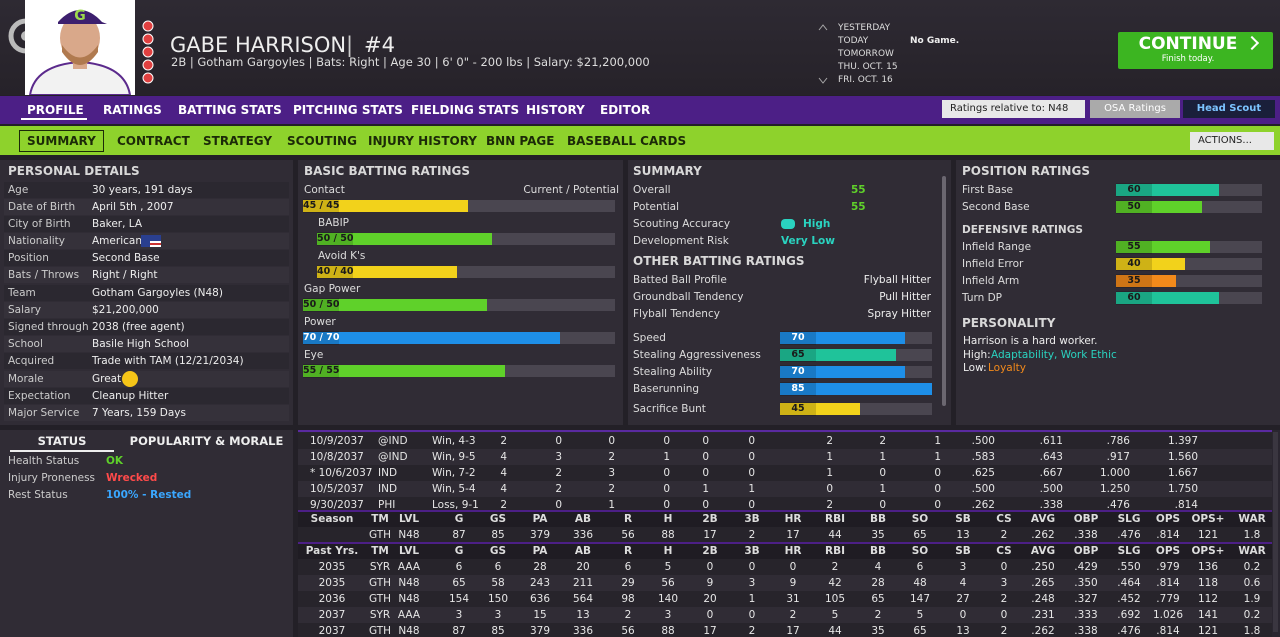 The height and width of the screenshot is (637, 1280). Describe the element at coordinates (409, 535) in the screenshot. I see `table-cell: N48` at that location.